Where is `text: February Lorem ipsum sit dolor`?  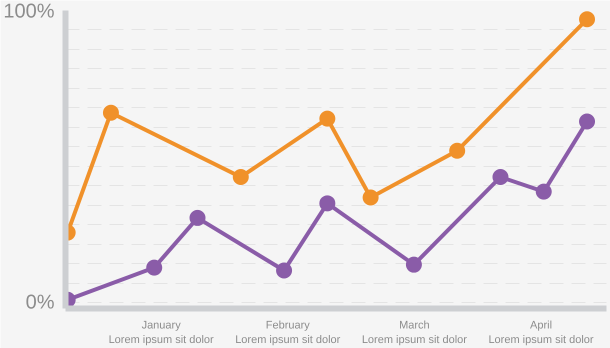 text: February Lorem ipsum sit dolor is located at coordinates (288, 333).